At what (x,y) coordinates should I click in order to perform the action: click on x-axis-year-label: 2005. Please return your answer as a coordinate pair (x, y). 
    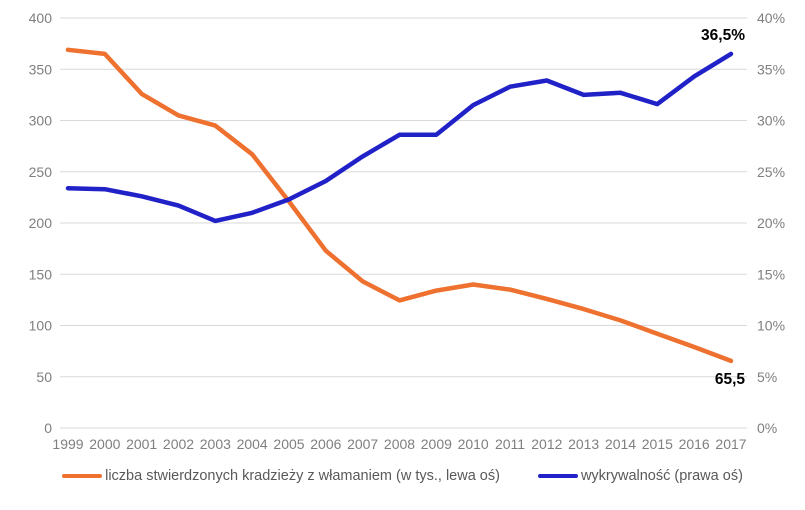
    Looking at the image, I should click on (288, 444).